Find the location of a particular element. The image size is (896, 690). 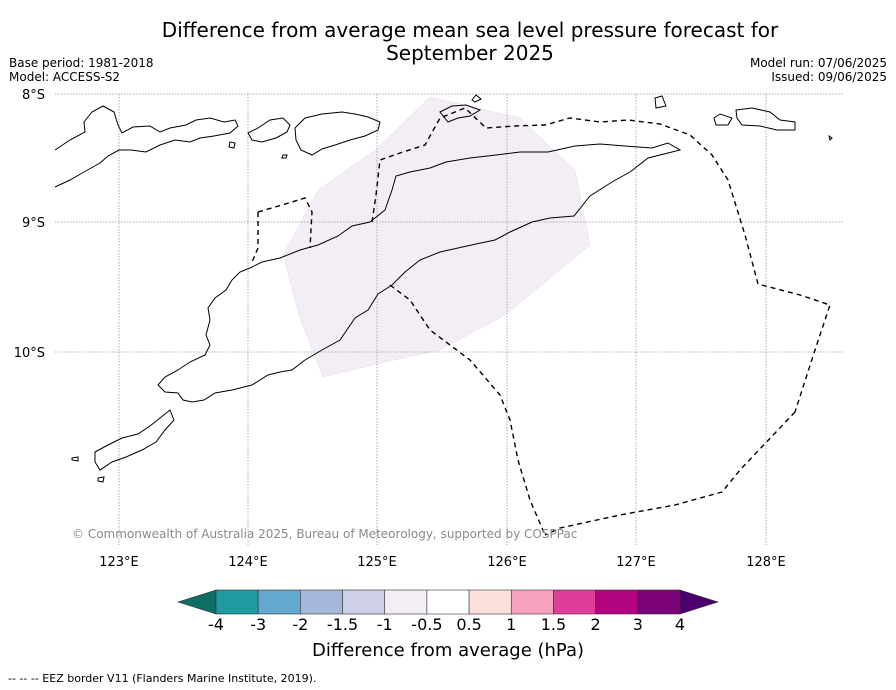

title-line-2: September 2025 is located at coordinates (470, 53).